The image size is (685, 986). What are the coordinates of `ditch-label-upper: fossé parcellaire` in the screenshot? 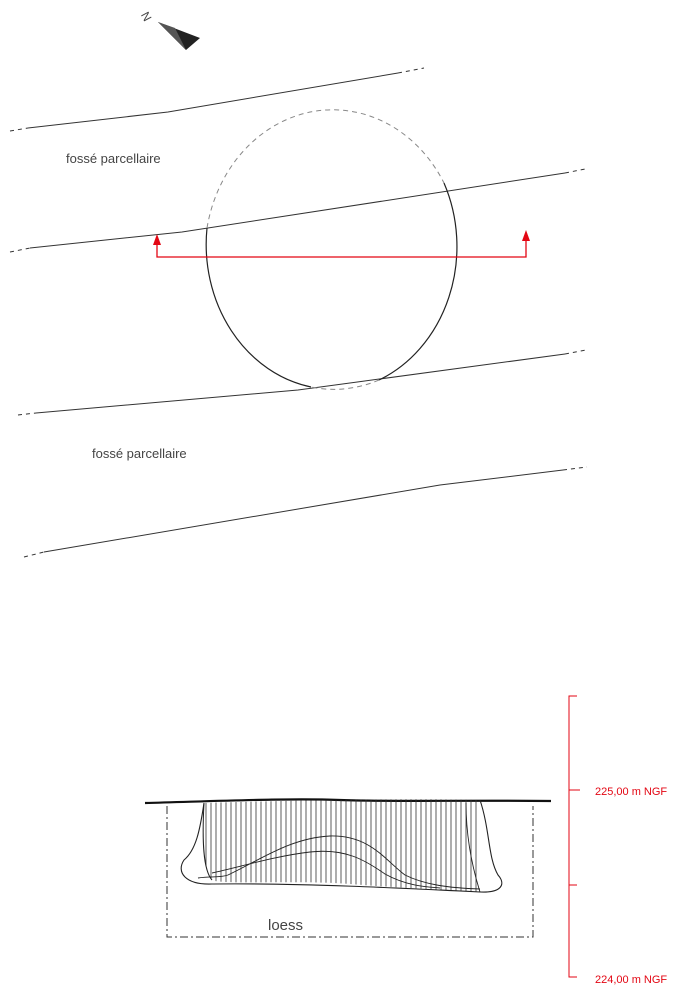 It's located at (113, 158).